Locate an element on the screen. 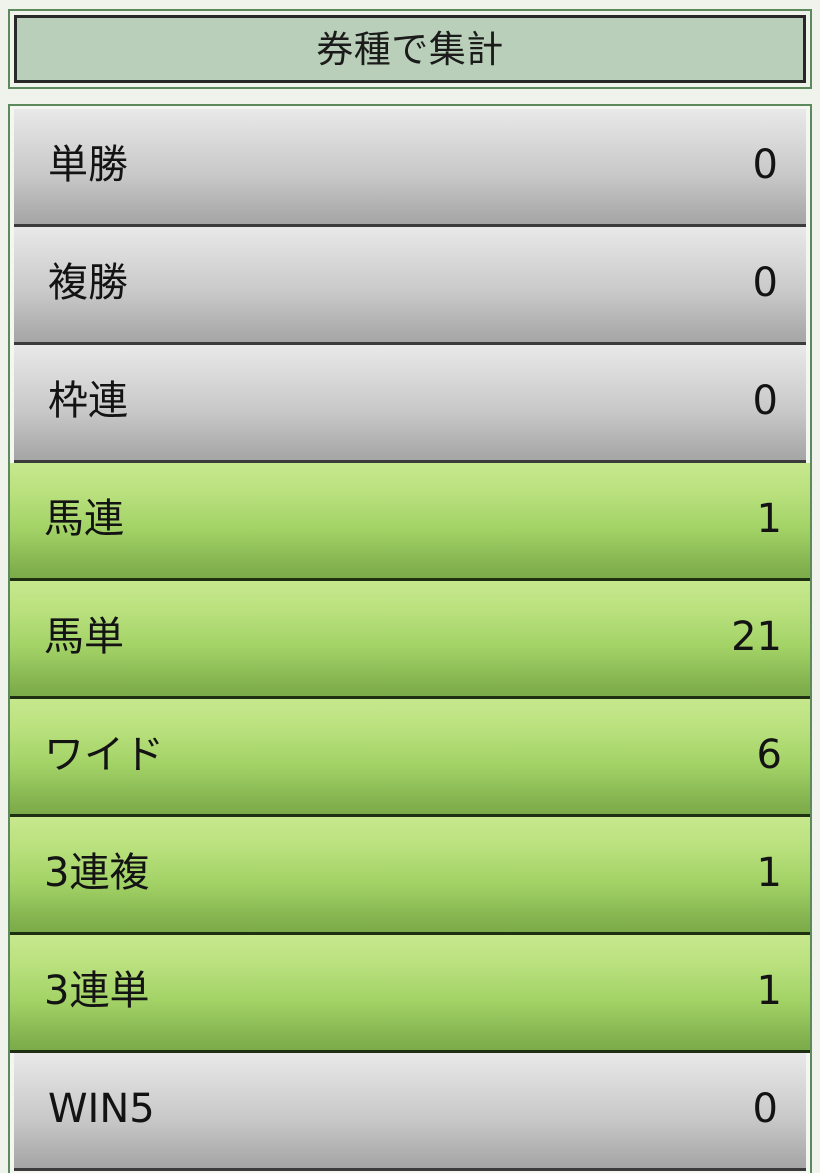 The image size is (820, 1173). list-item-count: 21 is located at coordinates (756, 636).